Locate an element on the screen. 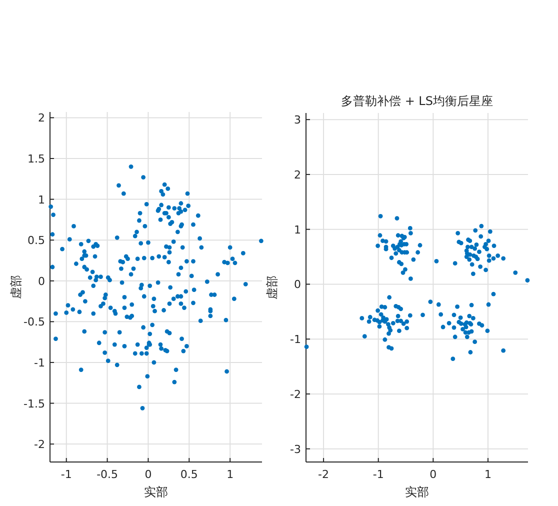  chart-title: 多普勒补偿 + LS均衡后星座 is located at coordinates (417, 101).